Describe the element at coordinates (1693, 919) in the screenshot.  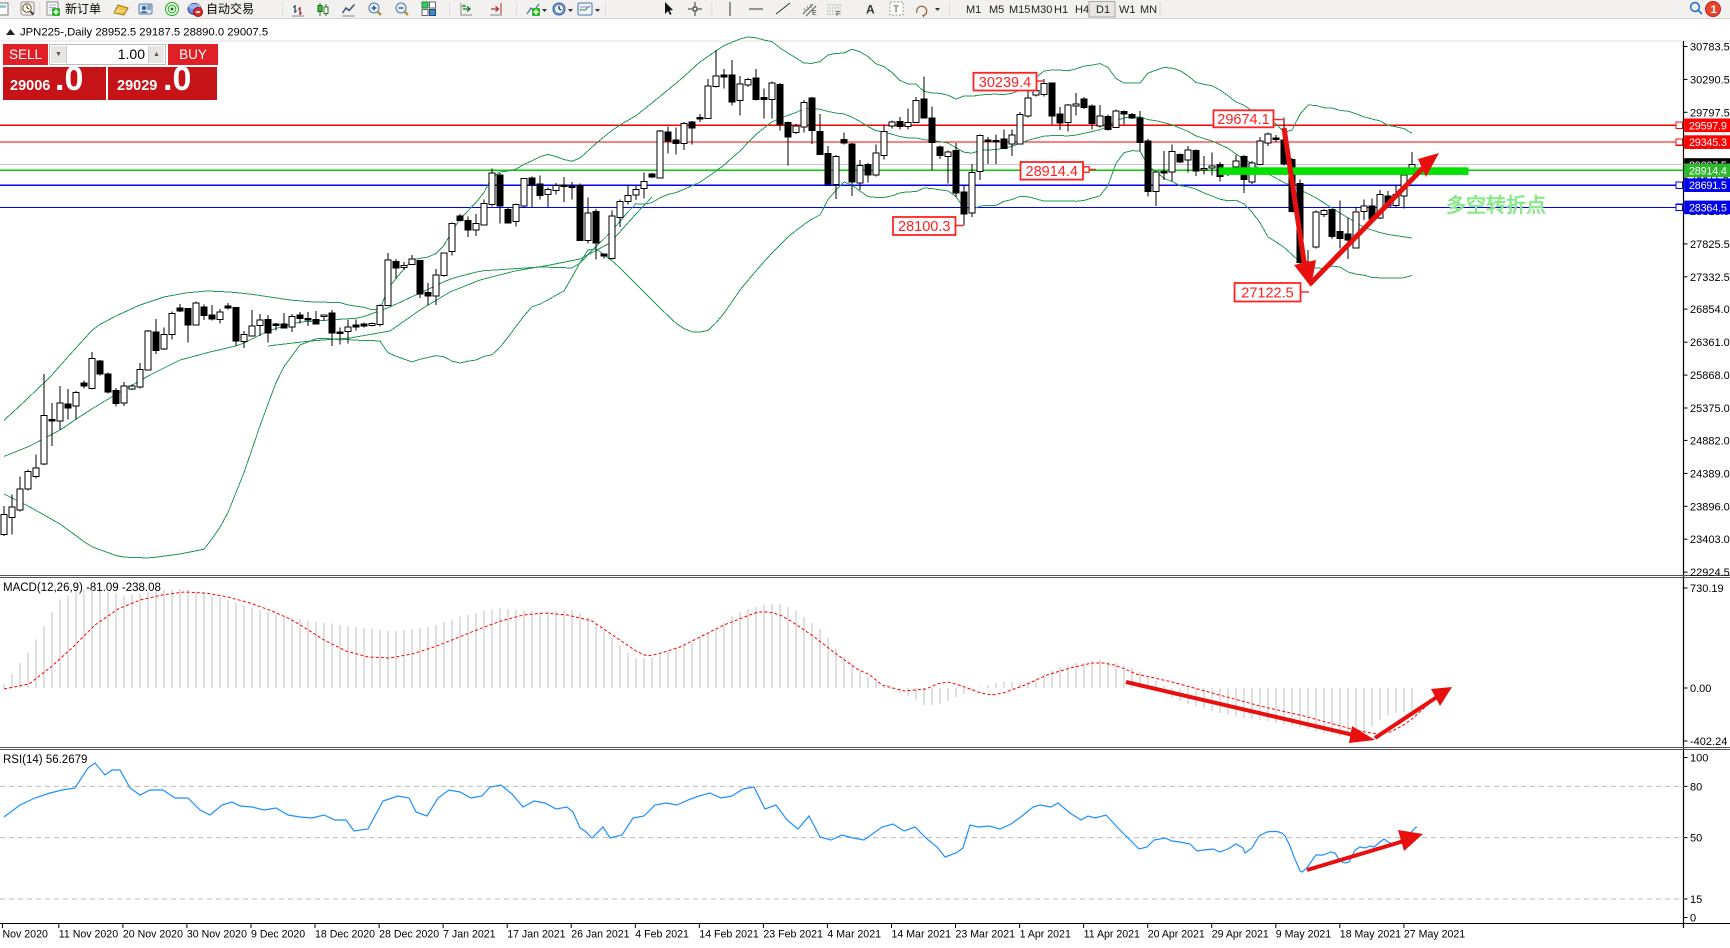
I see `svg-text: 0` at that location.